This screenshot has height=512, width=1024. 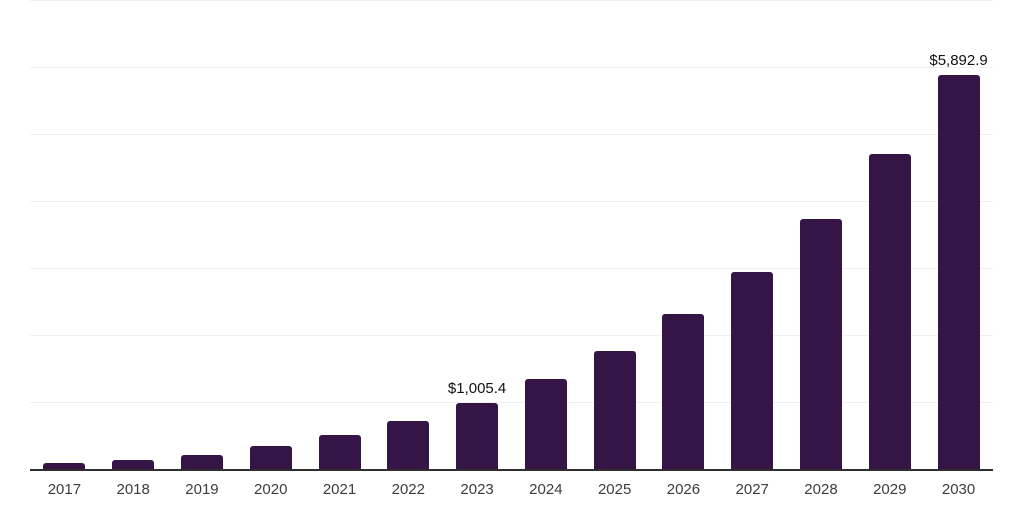 What do you see at coordinates (408, 489) in the screenshot?
I see `x-tick-label-2022: 2022` at bounding box center [408, 489].